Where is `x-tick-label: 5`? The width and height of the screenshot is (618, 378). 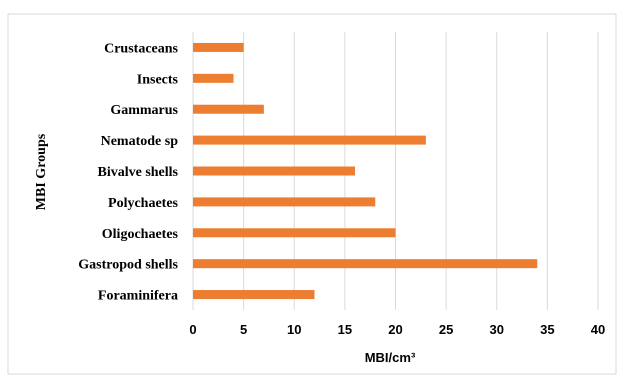
x-tick-label: 5 is located at coordinates (243, 329).